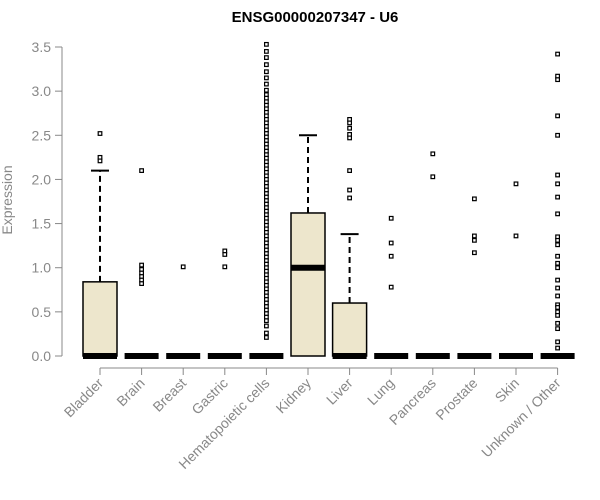 This screenshot has height=500, width=600. I want to click on y-tick-label: 2.0, so click(42, 179).